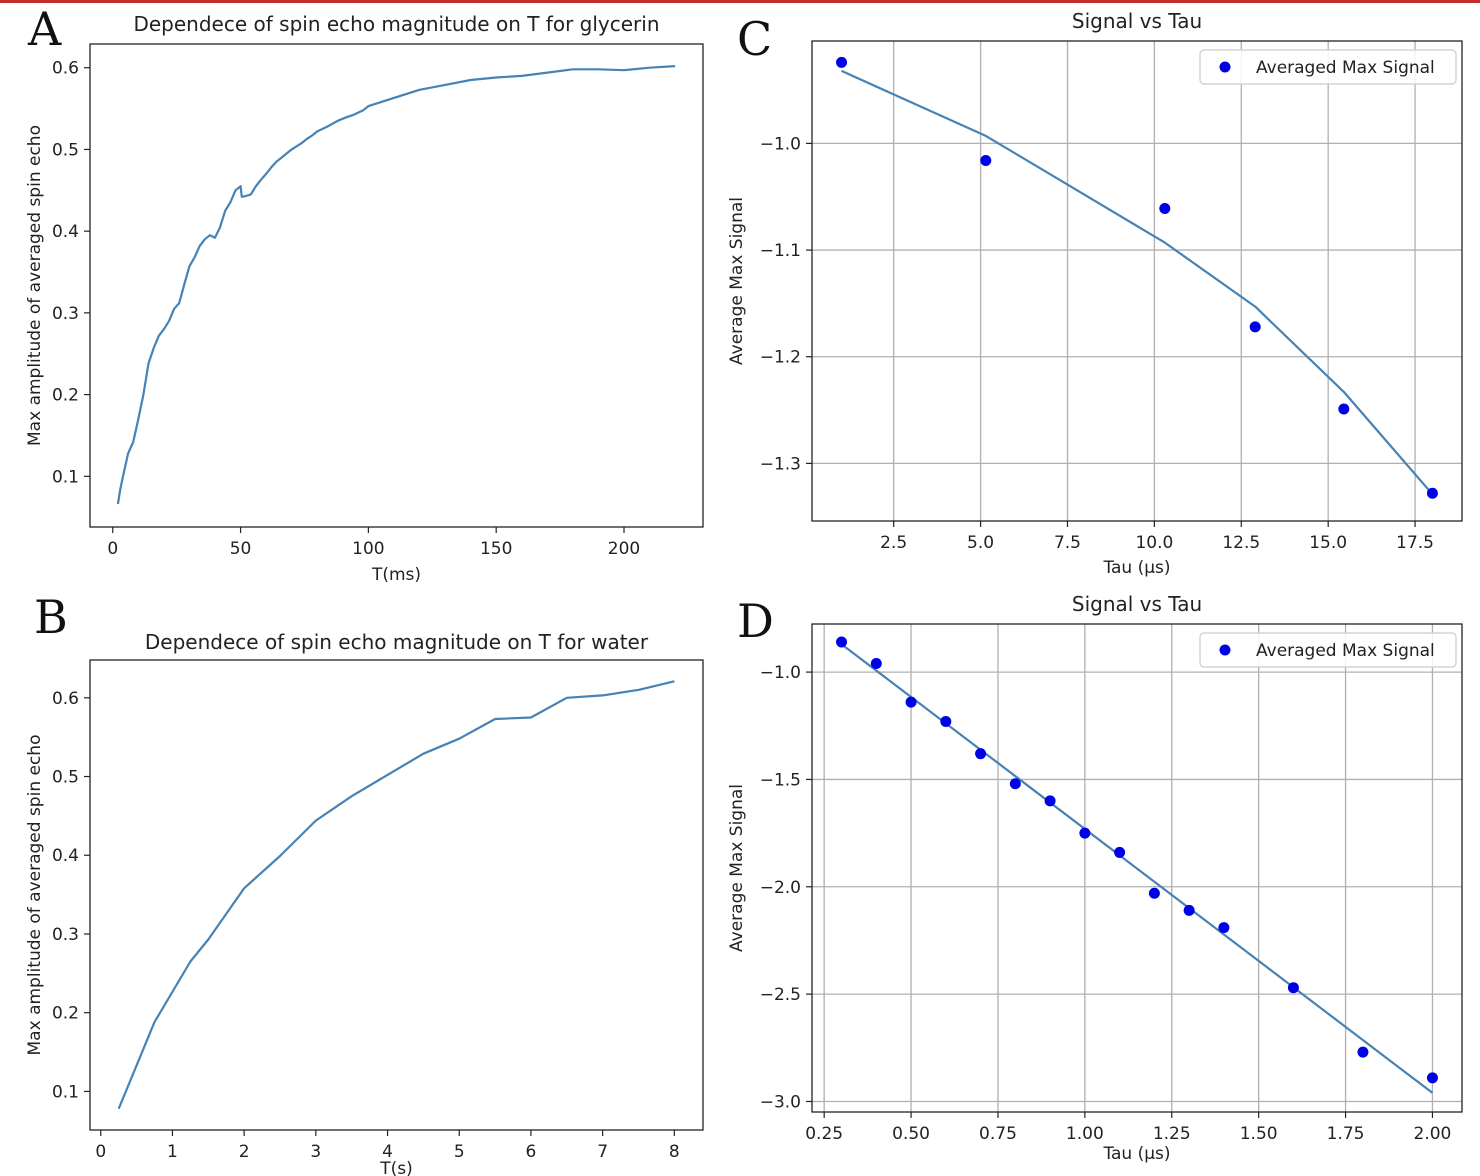 The height and width of the screenshot is (1176, 1480). I want to click on y-tick-label: −2.5, so click(780, 995).